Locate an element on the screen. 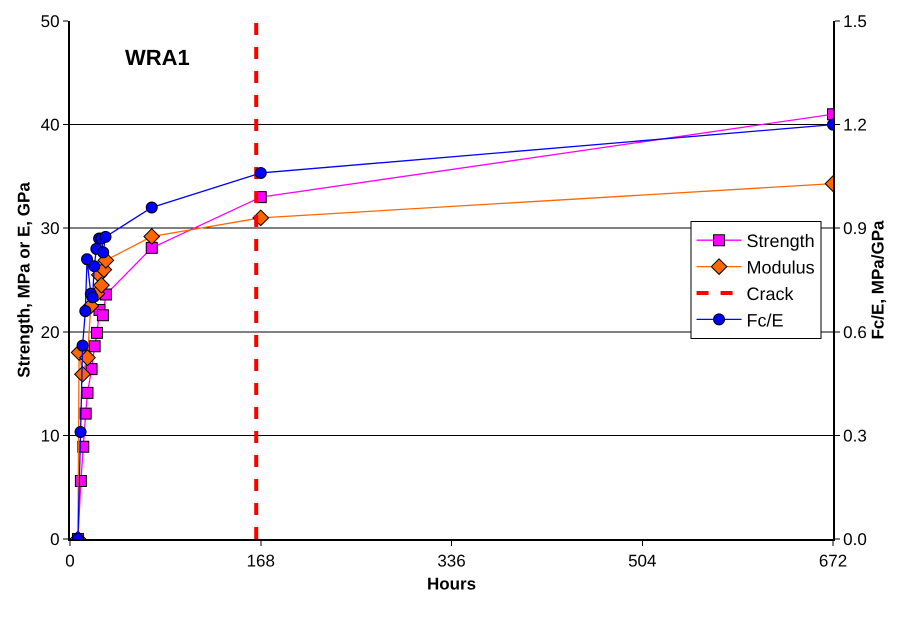 This screenshot has height=617, width=918. annotation: WRA1 is located at coordinates (157, 57).